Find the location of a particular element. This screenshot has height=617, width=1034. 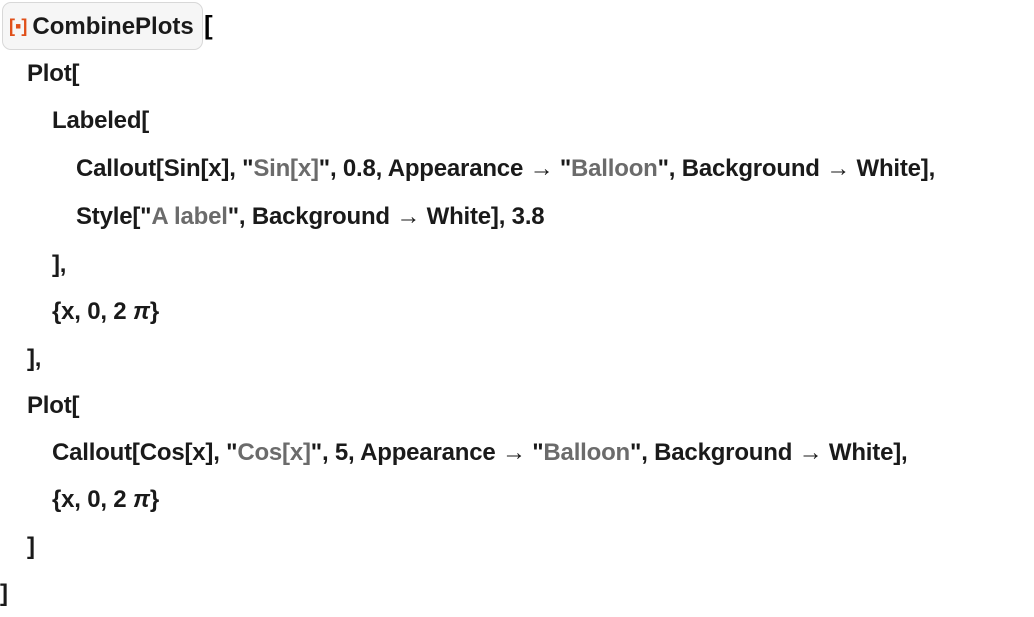

code-line: Labeled[ is located at coordinates (100, 120).